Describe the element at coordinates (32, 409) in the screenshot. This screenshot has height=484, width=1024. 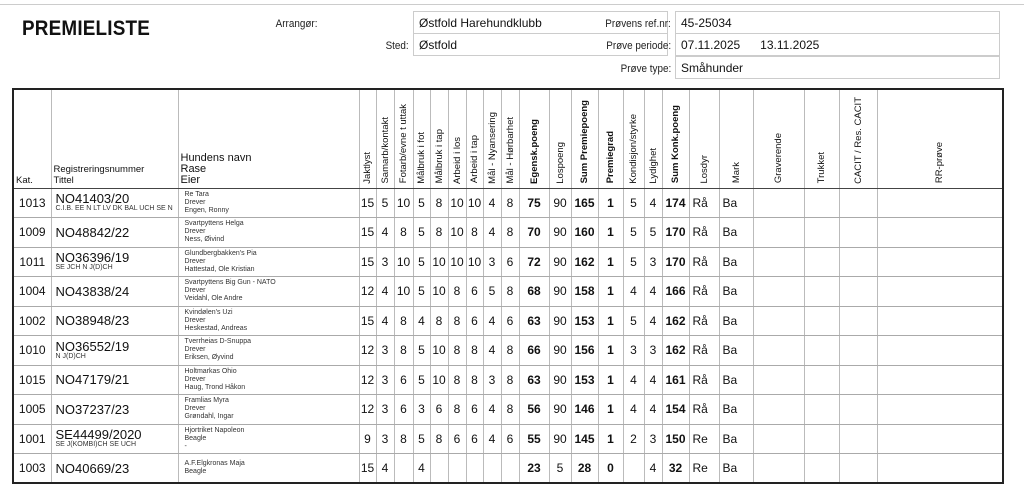
I see `kat-cell: 1005` at that location.